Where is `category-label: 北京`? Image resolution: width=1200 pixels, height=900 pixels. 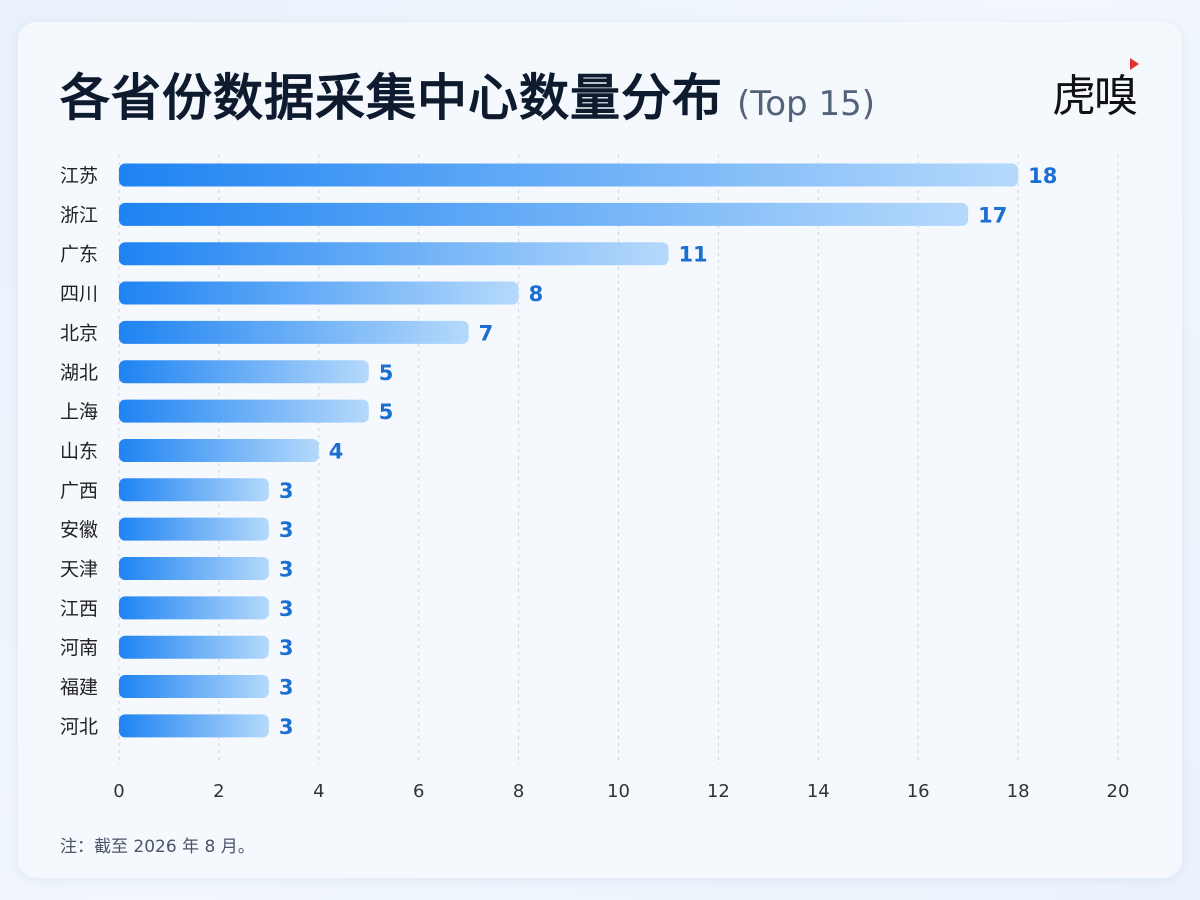 category-label: 北京 is located at coordinates (79, 333).